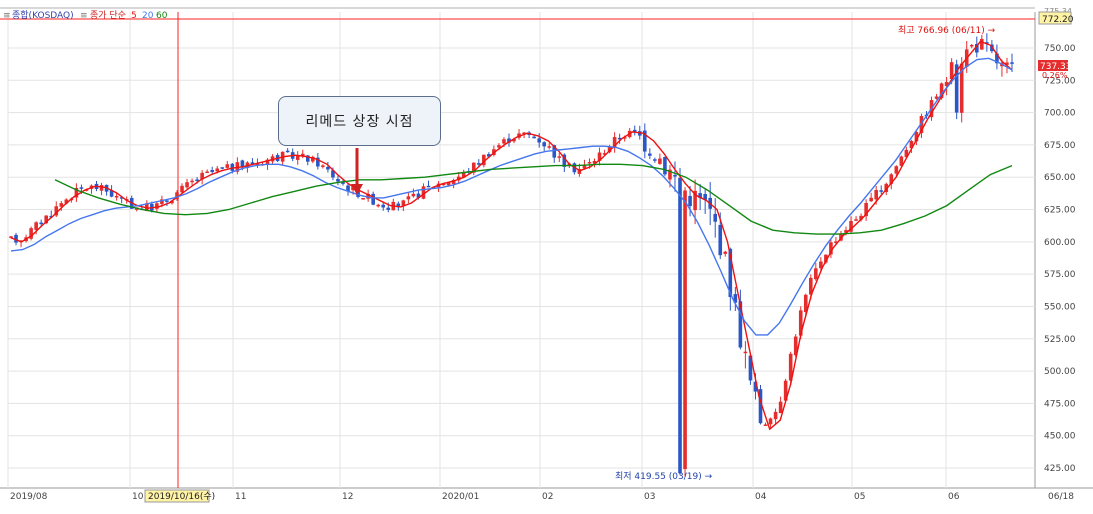 The image size is (1093, 514). I want to click on legend-ma20: 20, so click(148, 16).